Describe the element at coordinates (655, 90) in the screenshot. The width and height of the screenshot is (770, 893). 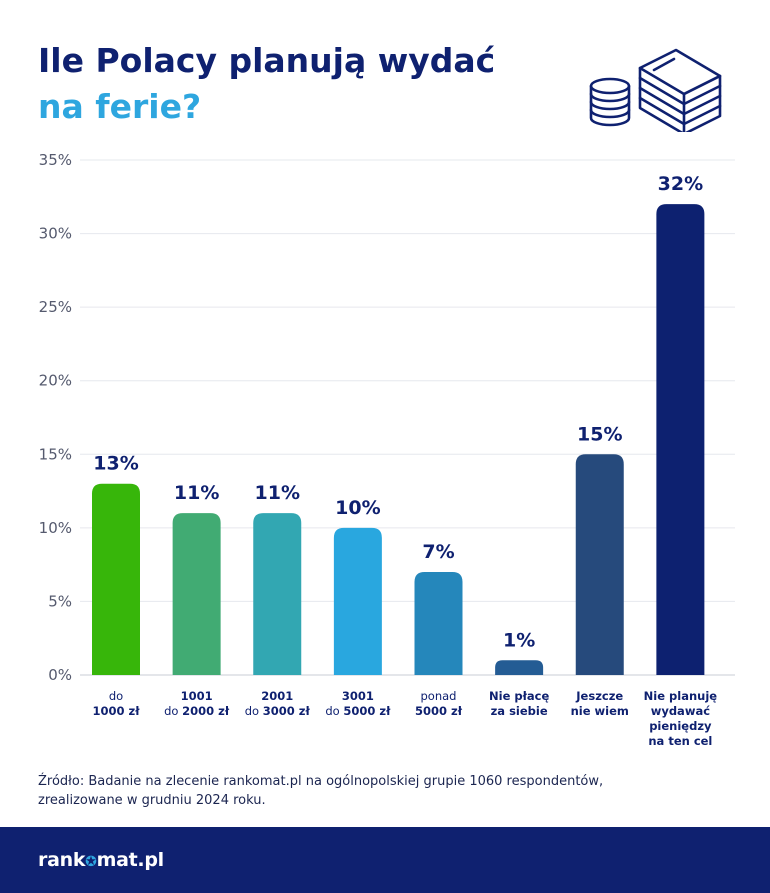
I see `money-icon` at that location.